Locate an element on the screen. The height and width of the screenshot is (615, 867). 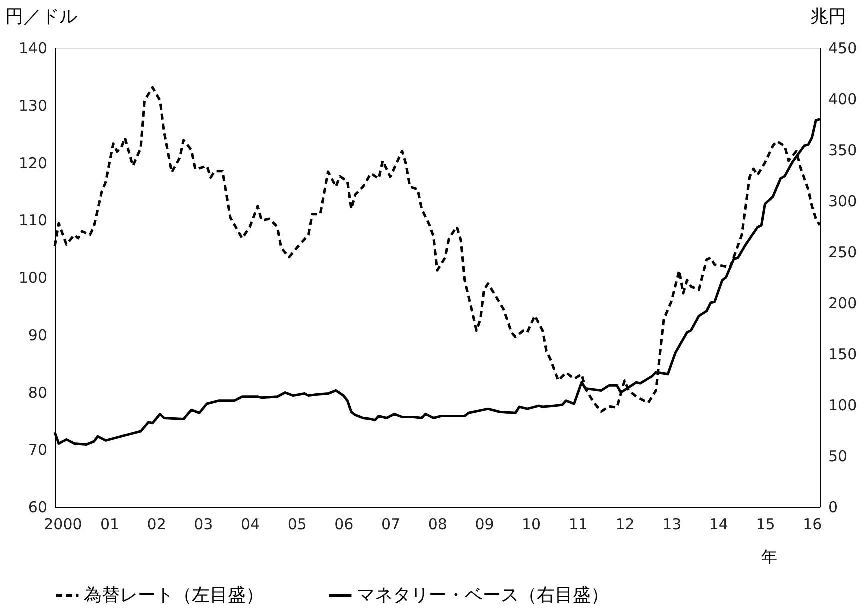
y-tick-label: 90 is located at coordinates (38, 335).